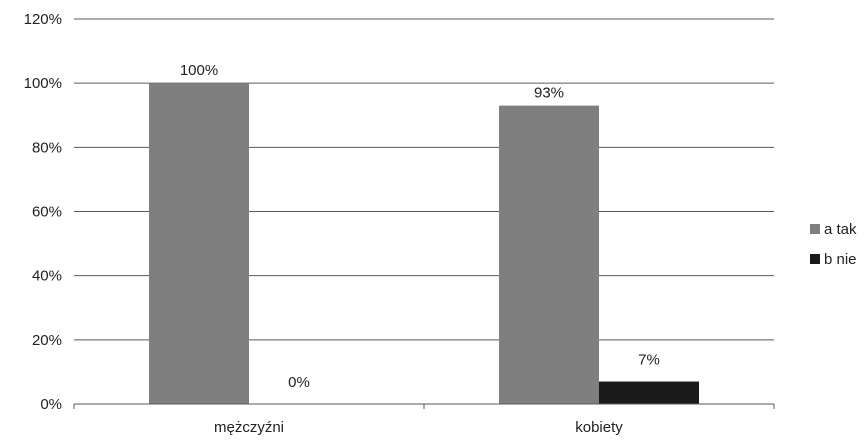 This screenshot has width=866, height=440. I want to click on data-label: 93%, so click(549, 93).